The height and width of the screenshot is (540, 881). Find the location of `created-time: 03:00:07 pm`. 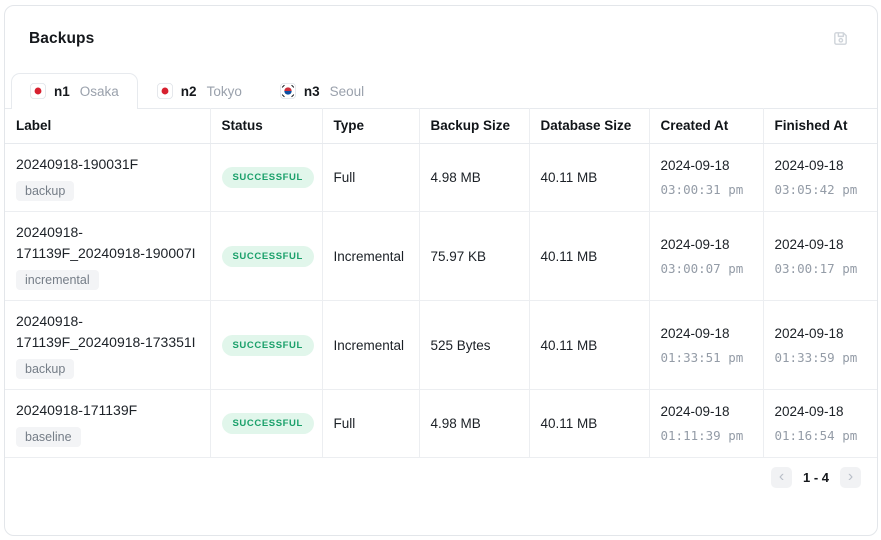

created-time: 03:00:07 pm is located at coordinates (702, 268).